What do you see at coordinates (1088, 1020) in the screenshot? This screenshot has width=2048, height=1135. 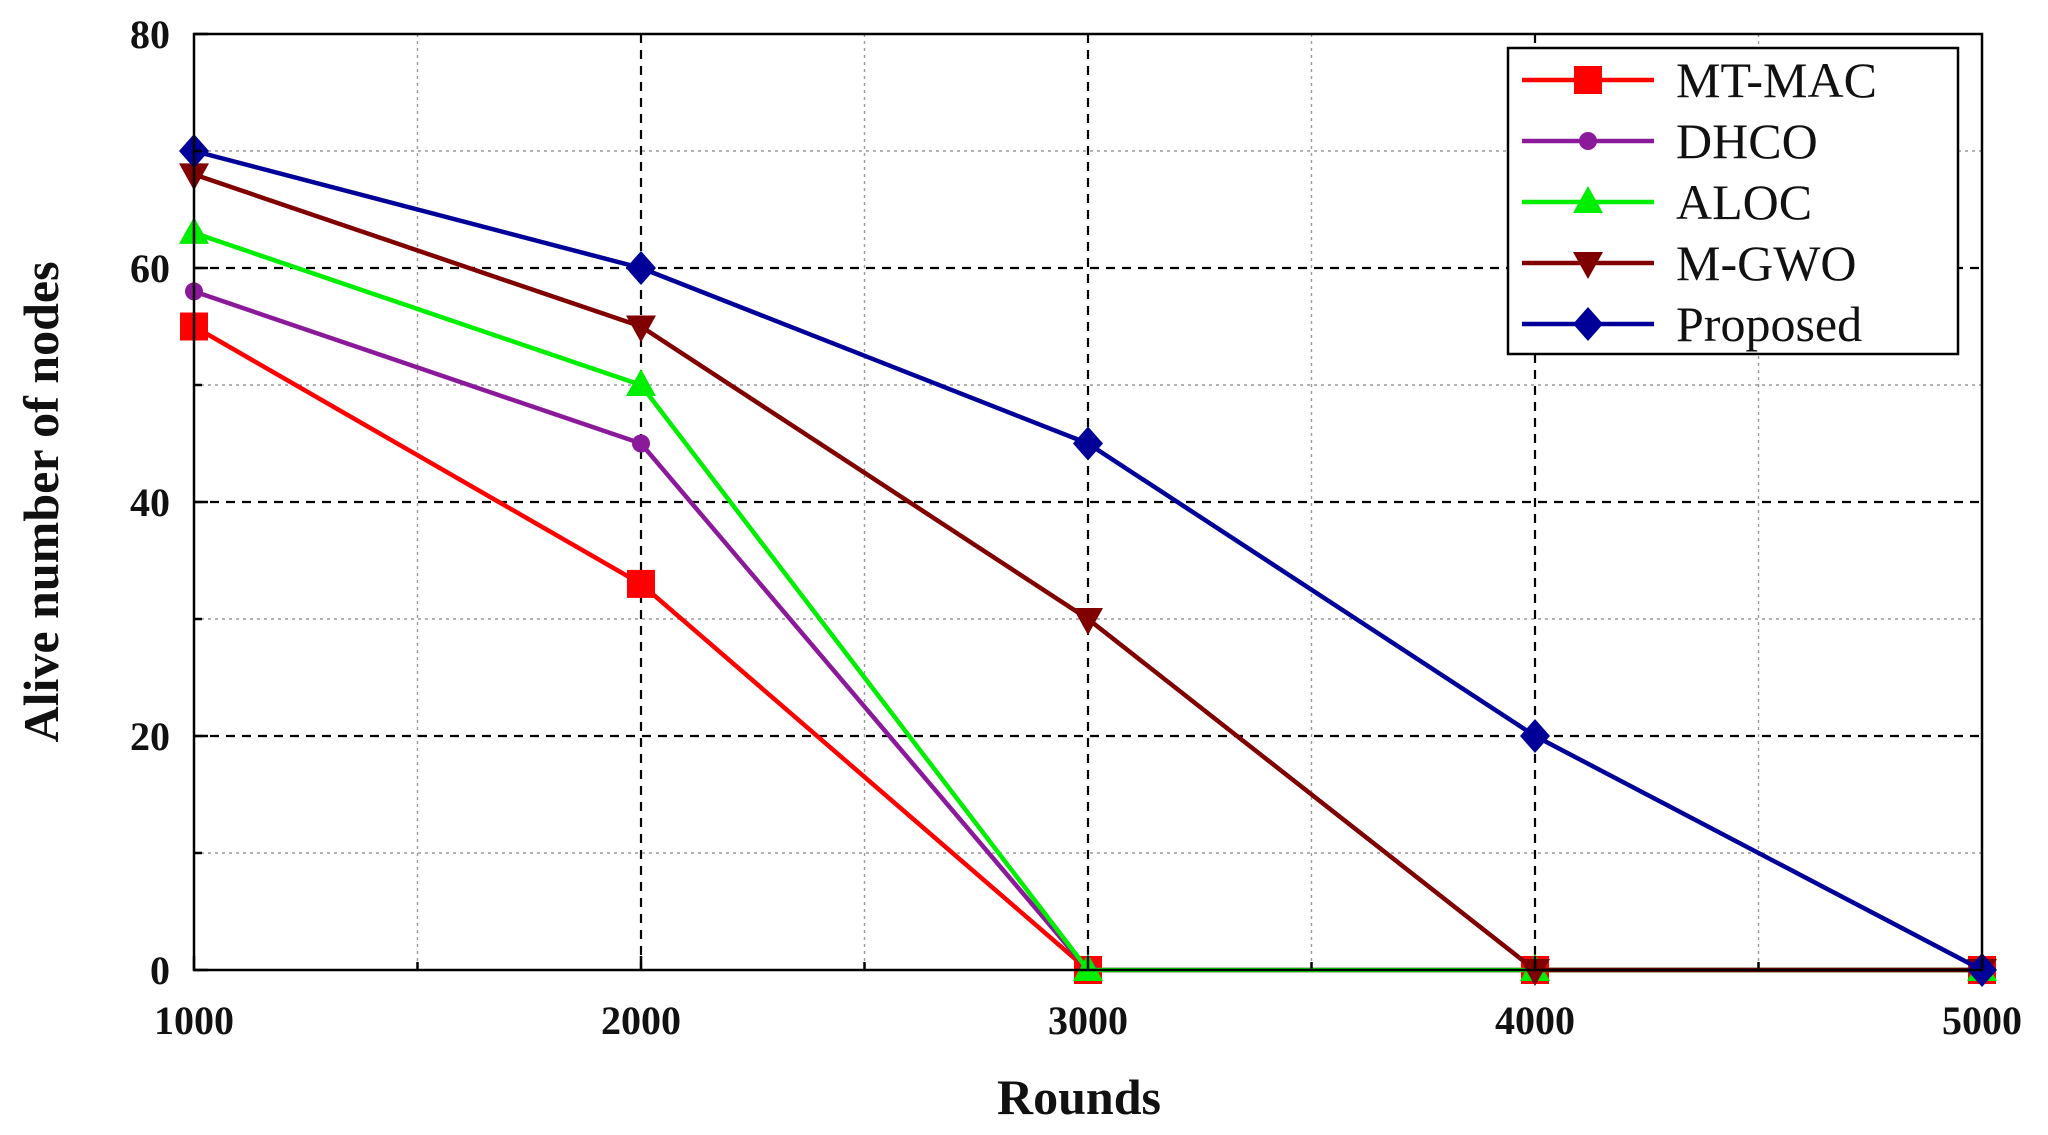 I see `x-tick-label: 3000` at bounding box center [1088, 1020].